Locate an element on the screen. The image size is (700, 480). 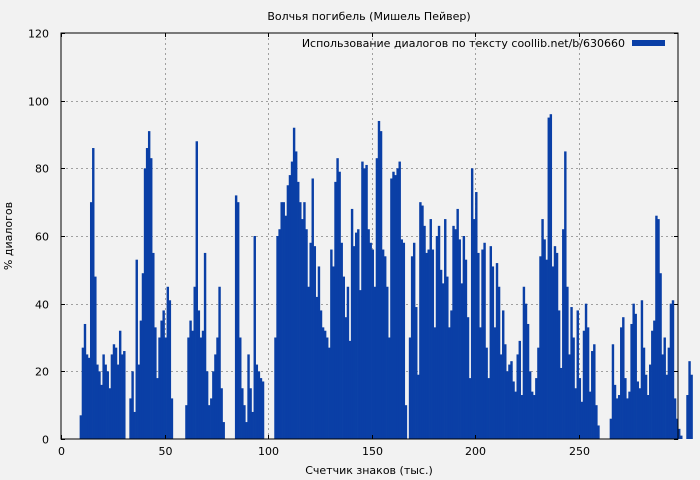
y-tick-label: 40 is located at coordinates (42, 305).